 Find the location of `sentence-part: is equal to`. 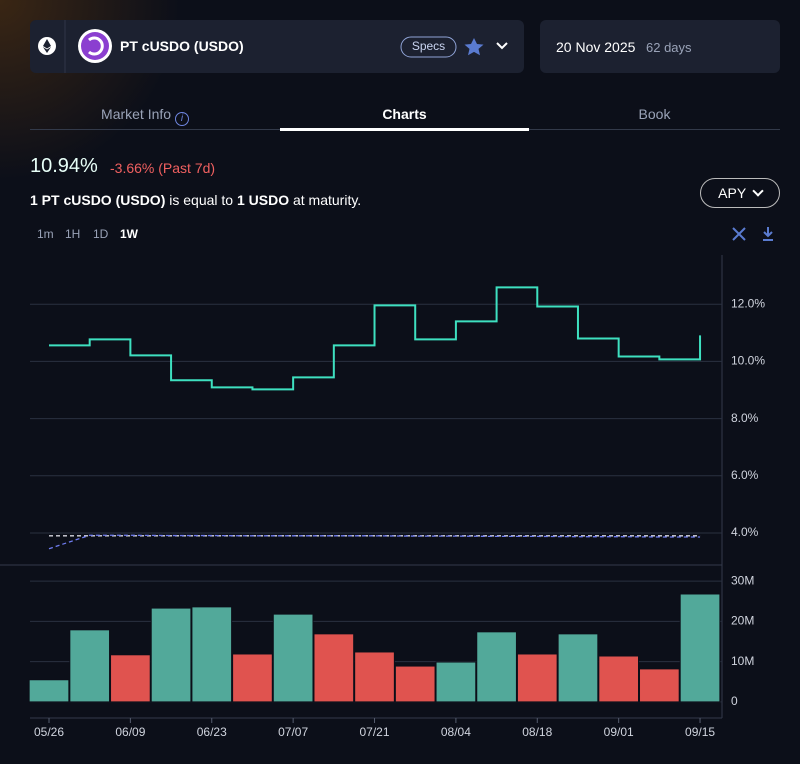

sentence-part: is equal to is located at coordinates (201, 200).